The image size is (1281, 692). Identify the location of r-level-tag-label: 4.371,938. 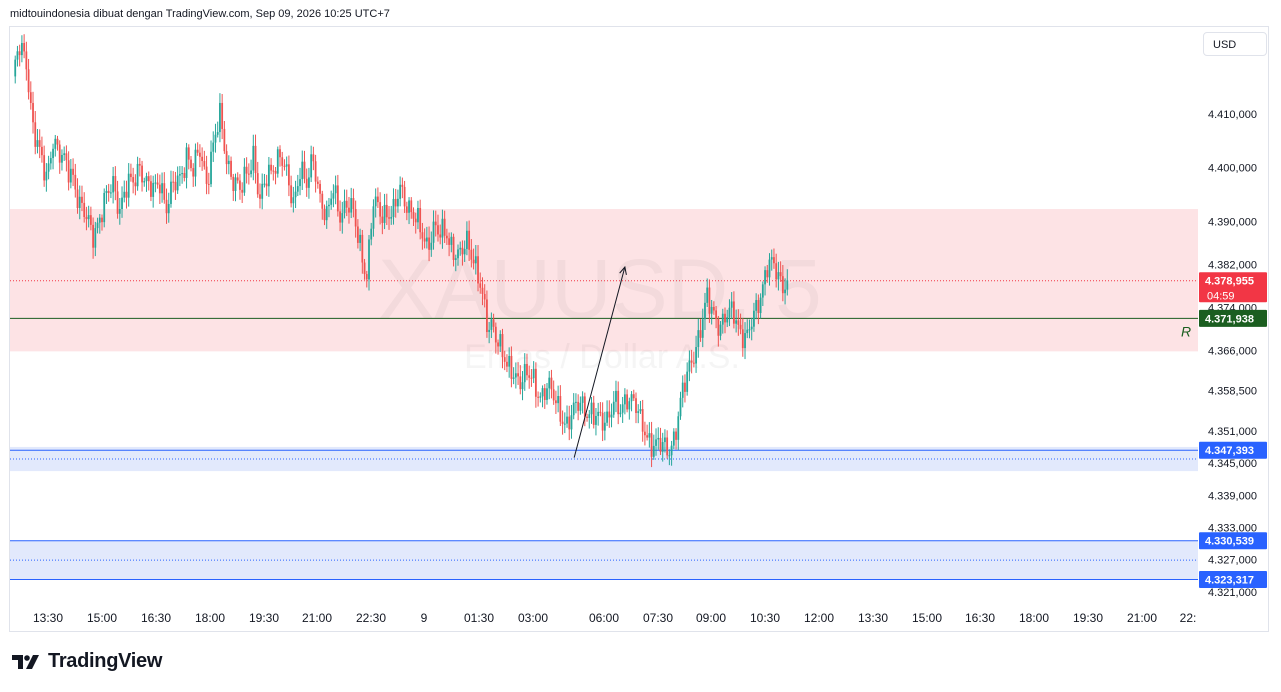
(1229, 319).